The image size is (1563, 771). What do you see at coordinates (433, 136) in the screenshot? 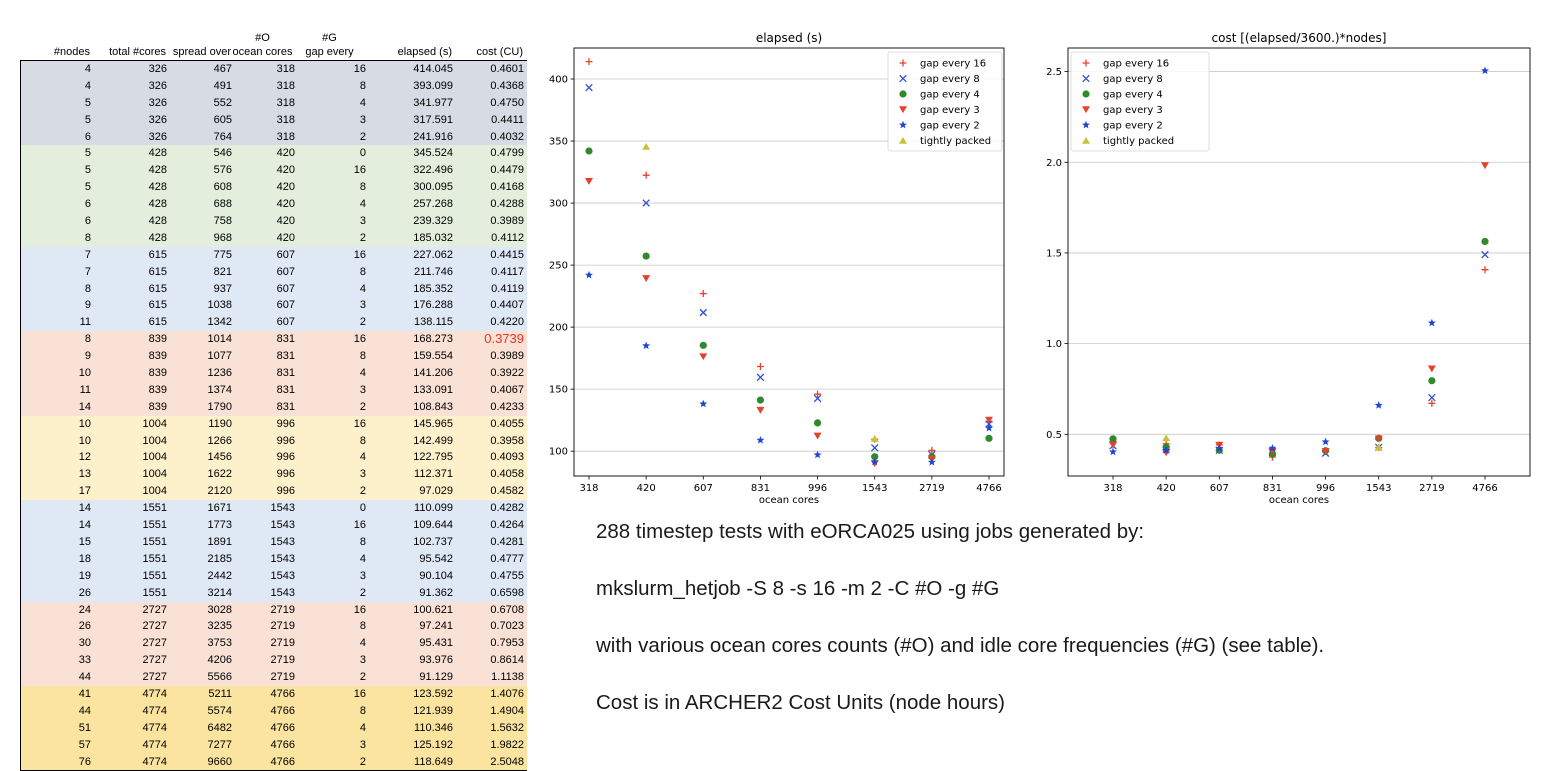
I see `table-cell: 241.916` at bounding box center [433, 136].